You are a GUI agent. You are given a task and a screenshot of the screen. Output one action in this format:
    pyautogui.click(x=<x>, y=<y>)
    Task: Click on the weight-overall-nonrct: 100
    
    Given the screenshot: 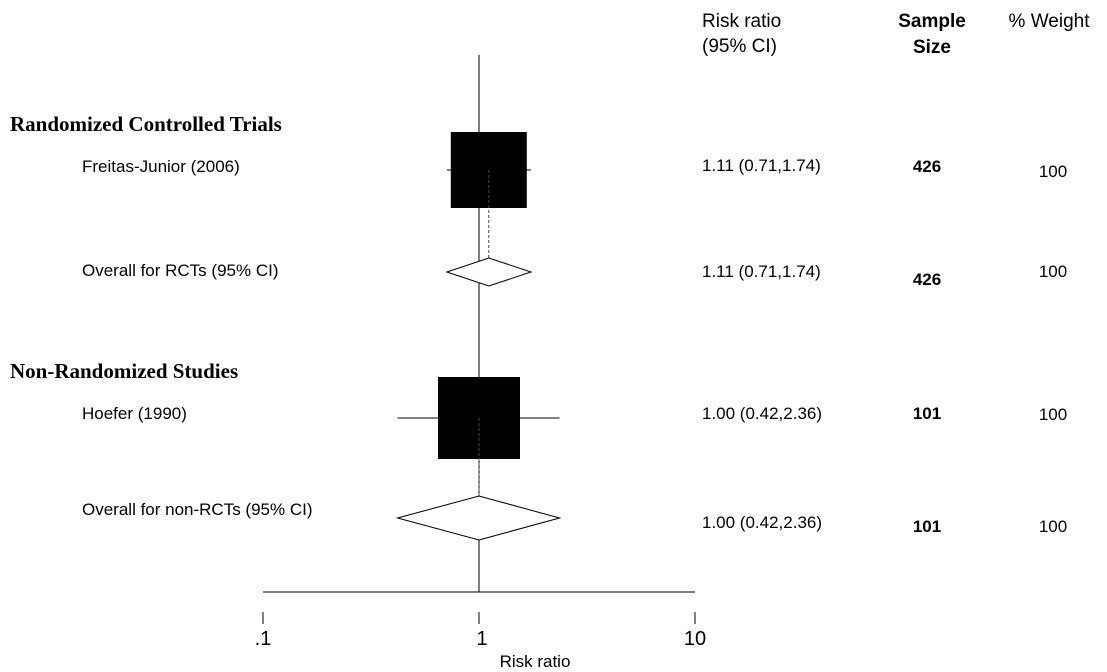 What is the action you would take?
    pyautogui.click(x=1053, y=526)
    